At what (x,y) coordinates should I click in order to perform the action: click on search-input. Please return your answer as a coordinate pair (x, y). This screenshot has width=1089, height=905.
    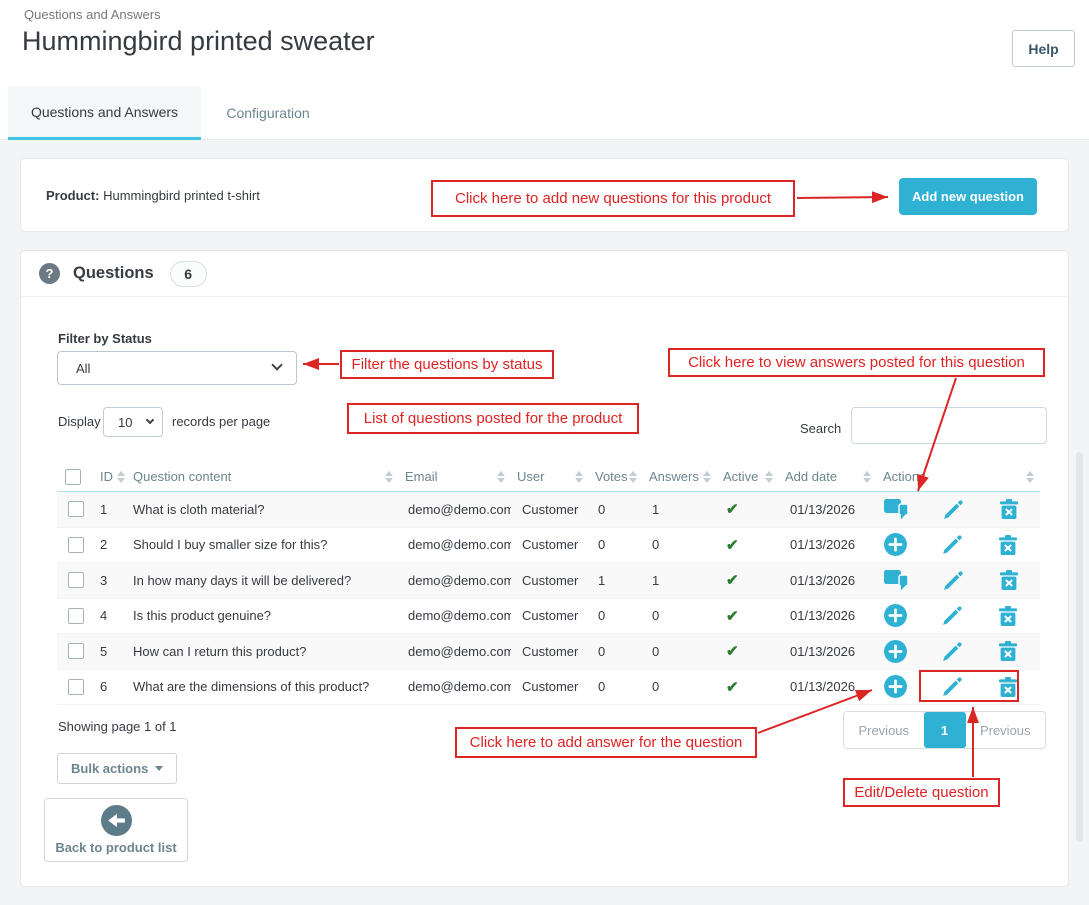
    Looking at the image, I should click on (949, 425).